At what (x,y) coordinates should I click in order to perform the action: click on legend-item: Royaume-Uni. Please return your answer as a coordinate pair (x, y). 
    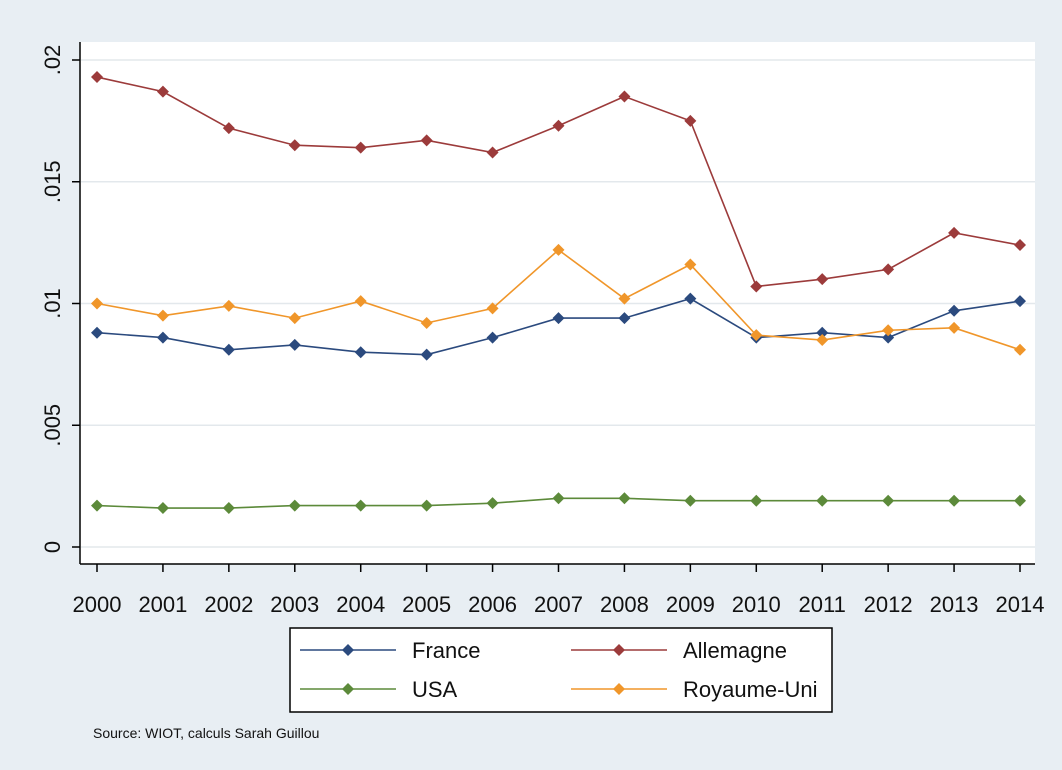
    Looking at the image, I should click on (694, 689).